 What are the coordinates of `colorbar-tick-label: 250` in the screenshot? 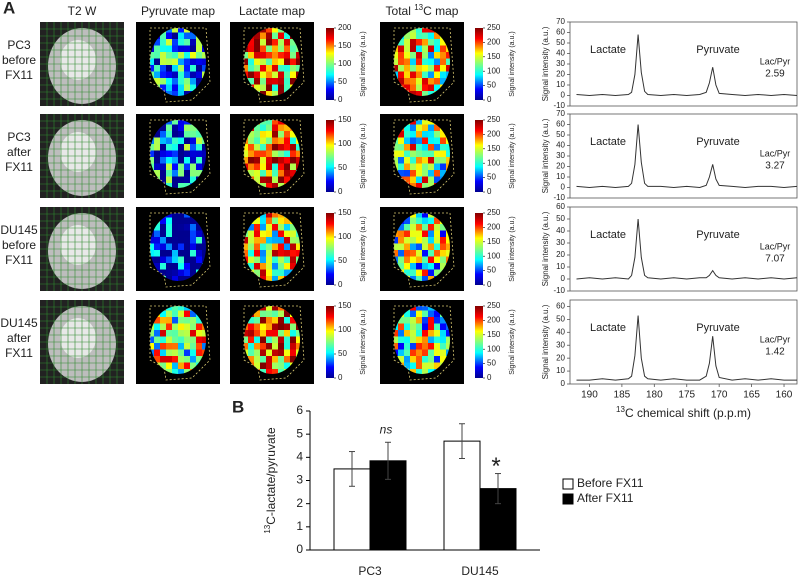 It's located at (494, 27).